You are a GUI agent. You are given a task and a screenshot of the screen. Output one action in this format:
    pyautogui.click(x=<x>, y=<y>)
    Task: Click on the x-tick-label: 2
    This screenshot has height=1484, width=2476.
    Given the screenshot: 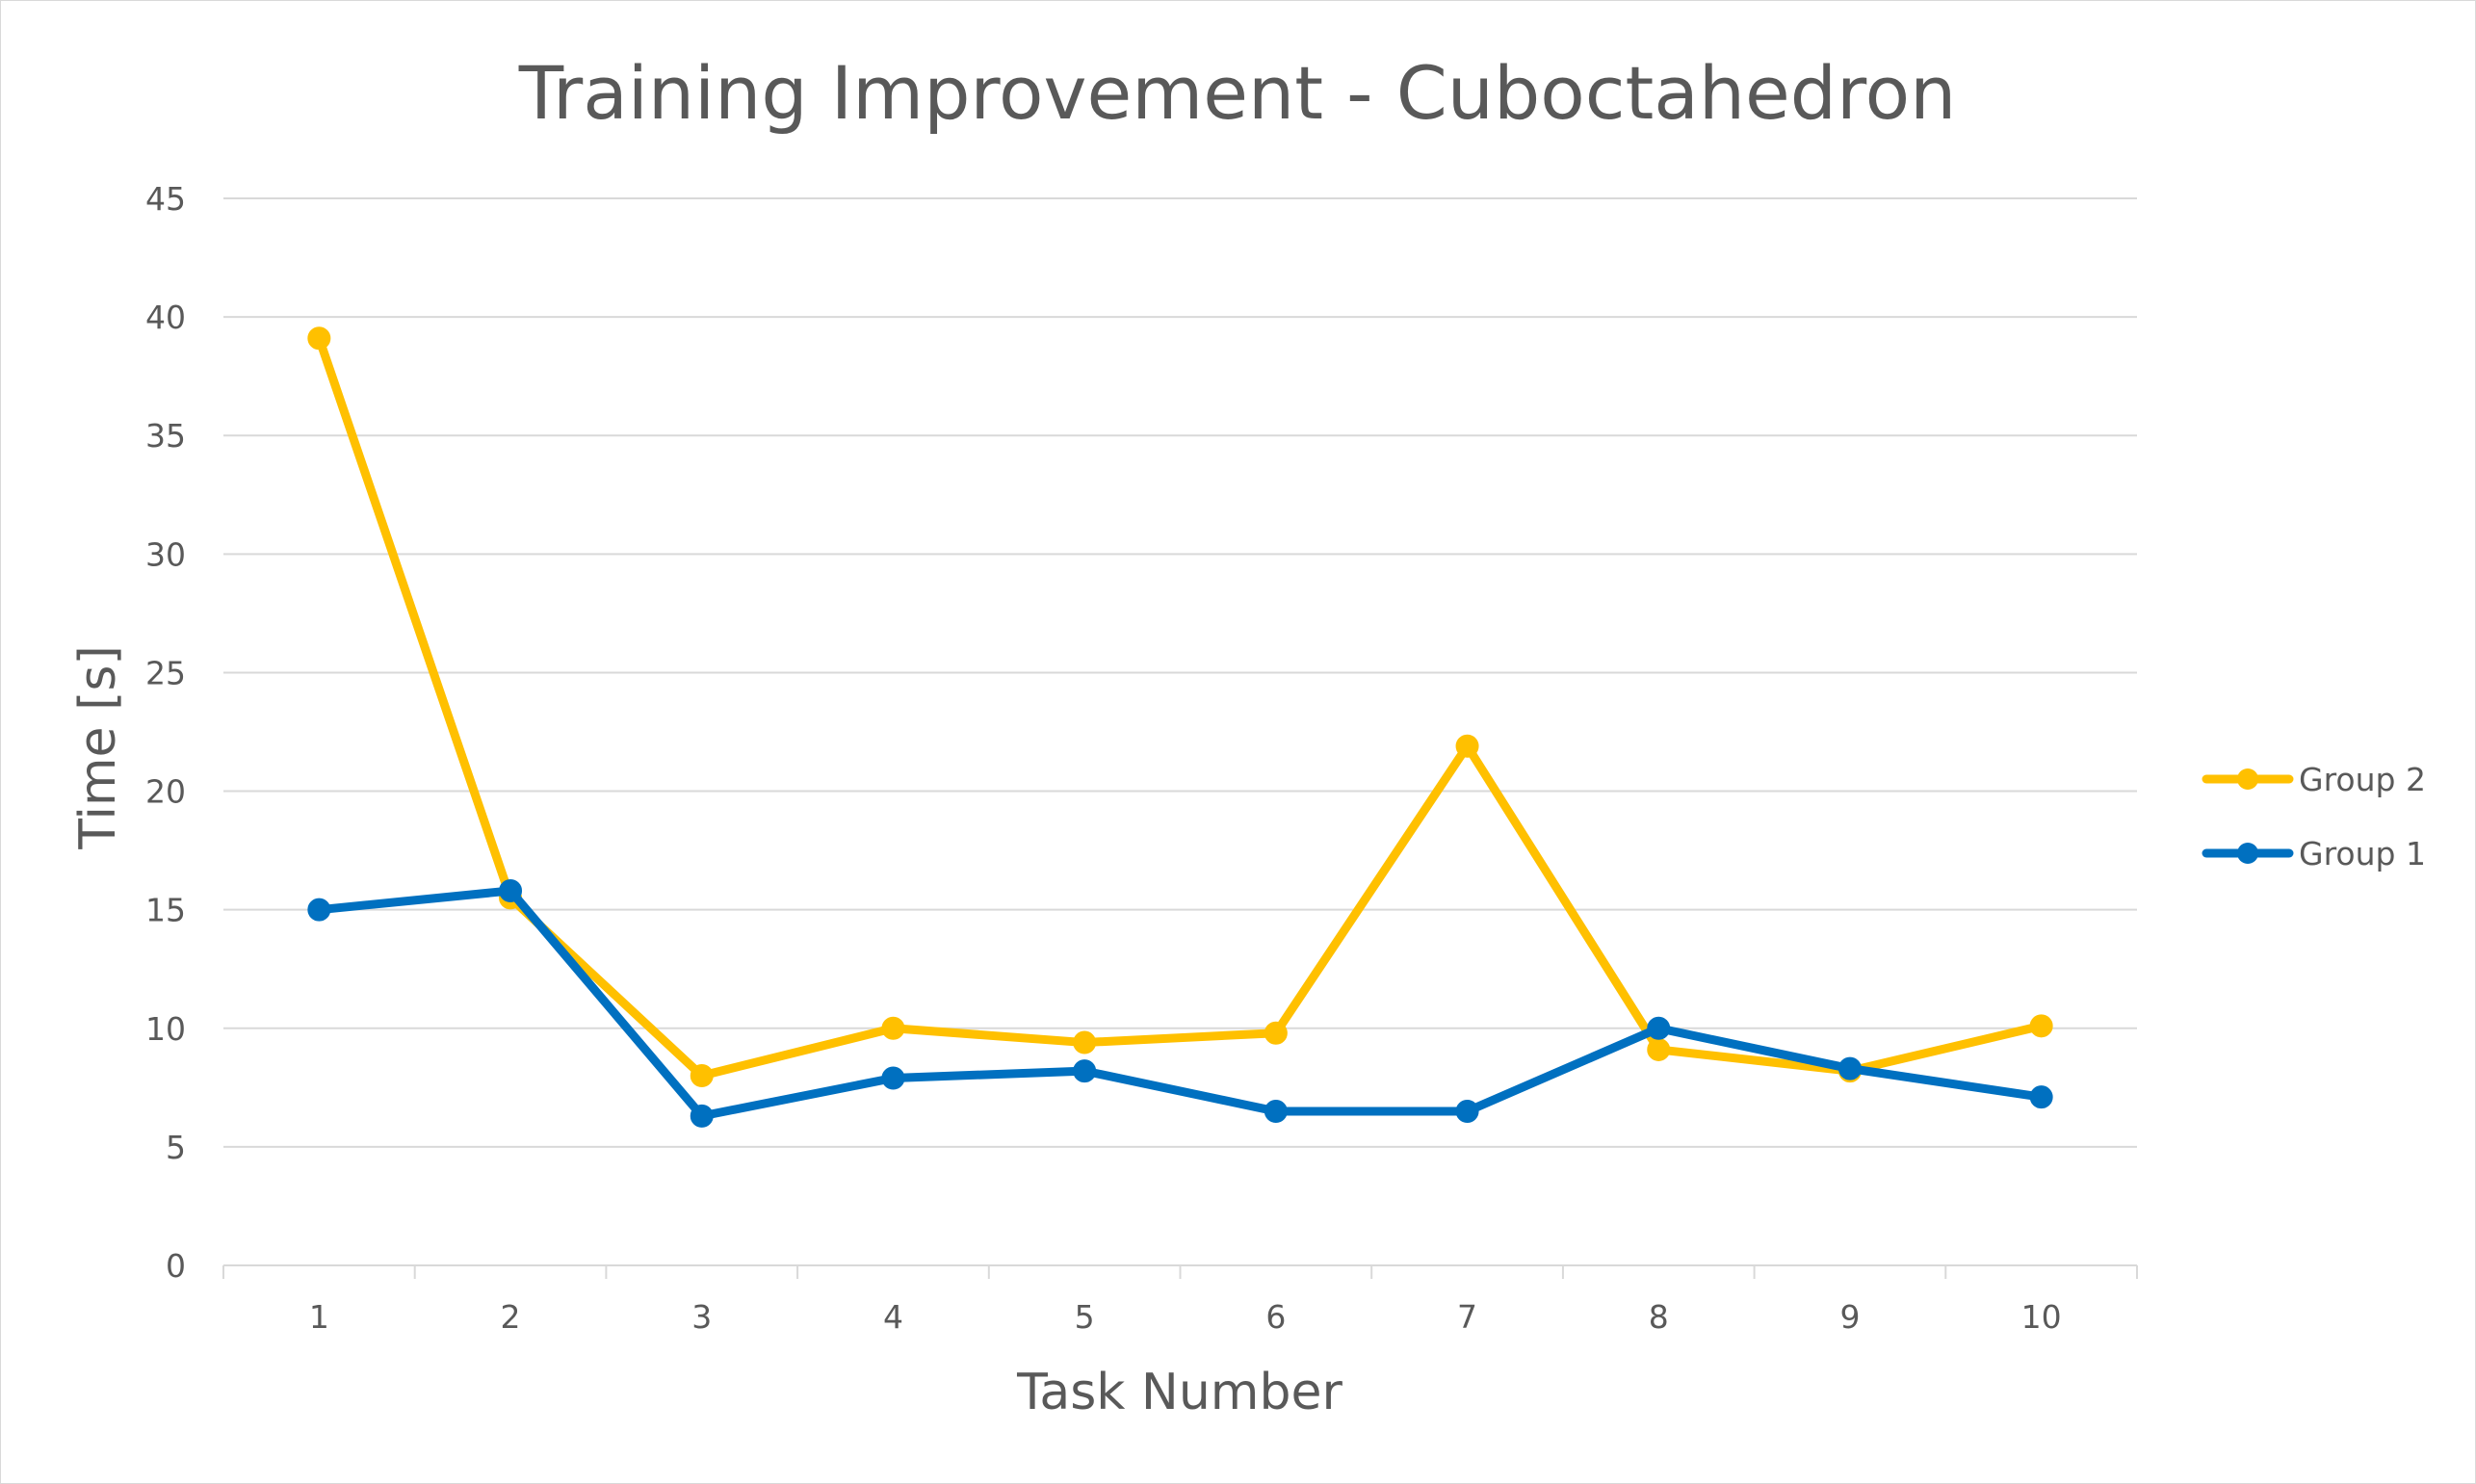 What is the action you would take?
    pyautogui.click(x=511, y=1317)
    